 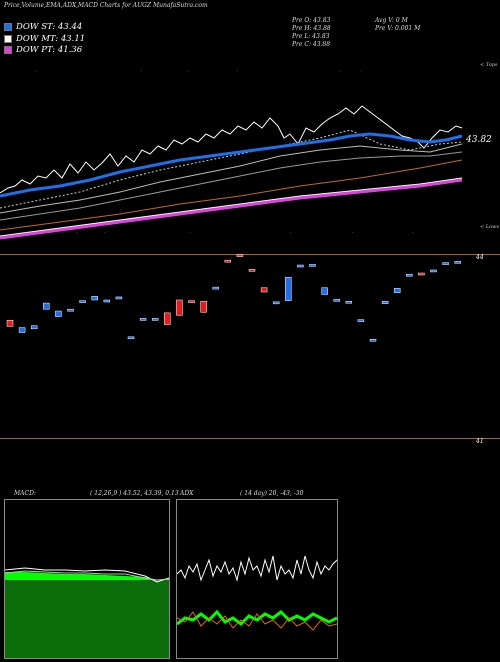 I want to click on price-line-close, so click(x=231, y=169).